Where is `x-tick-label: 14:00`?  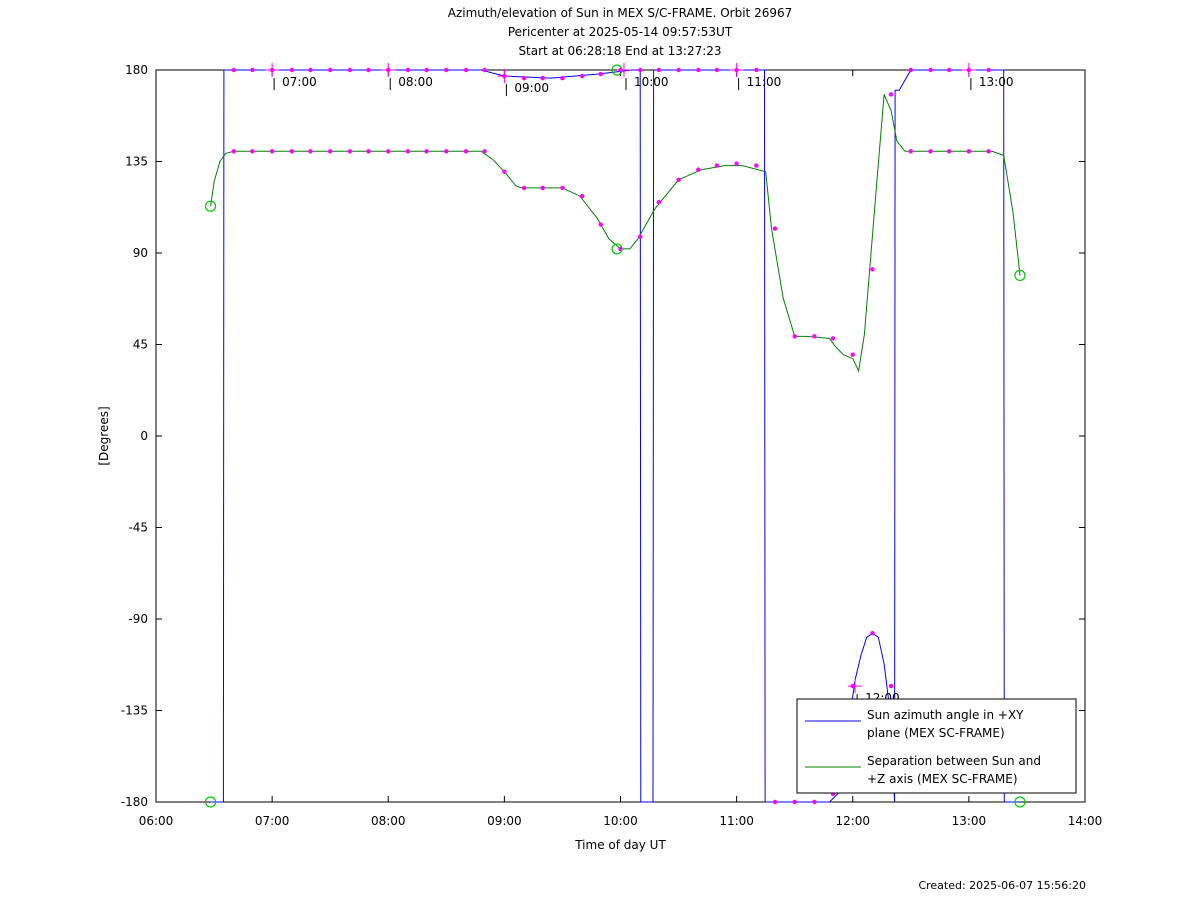 x-tick-label: 14:00 is located at coordinates (1085, 821).